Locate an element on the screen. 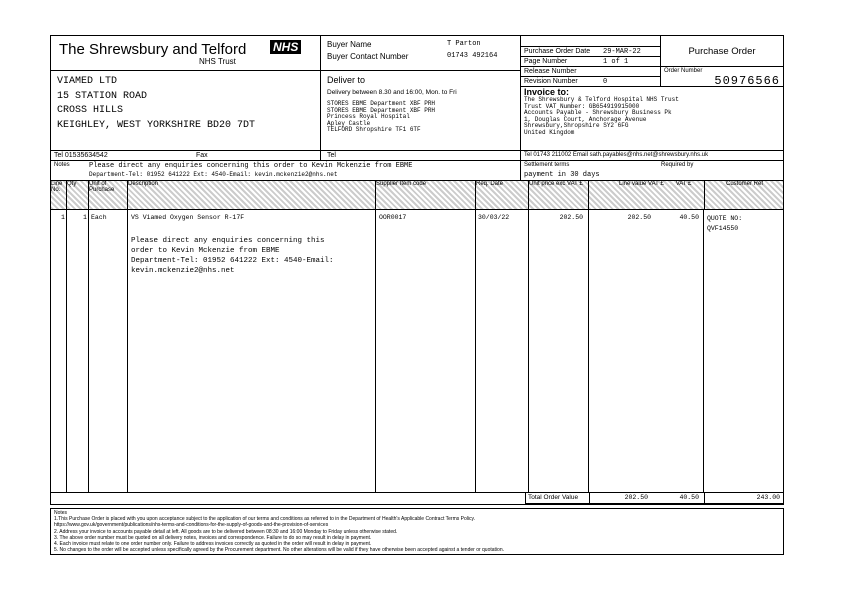  row-unit-price: 202.50 is located at coordinates (571, 217).